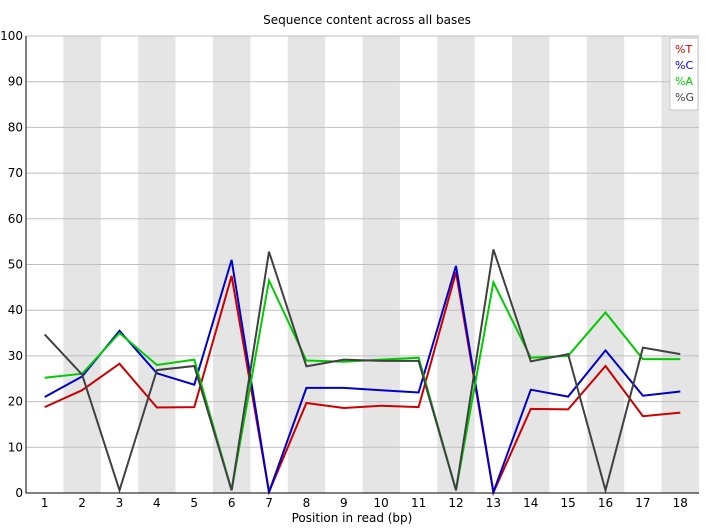 This screenshot has width=705, height=528. Describe the element at coordinates (15, 82) in the screenshot. I see `y-tick-label: 90` at that location.